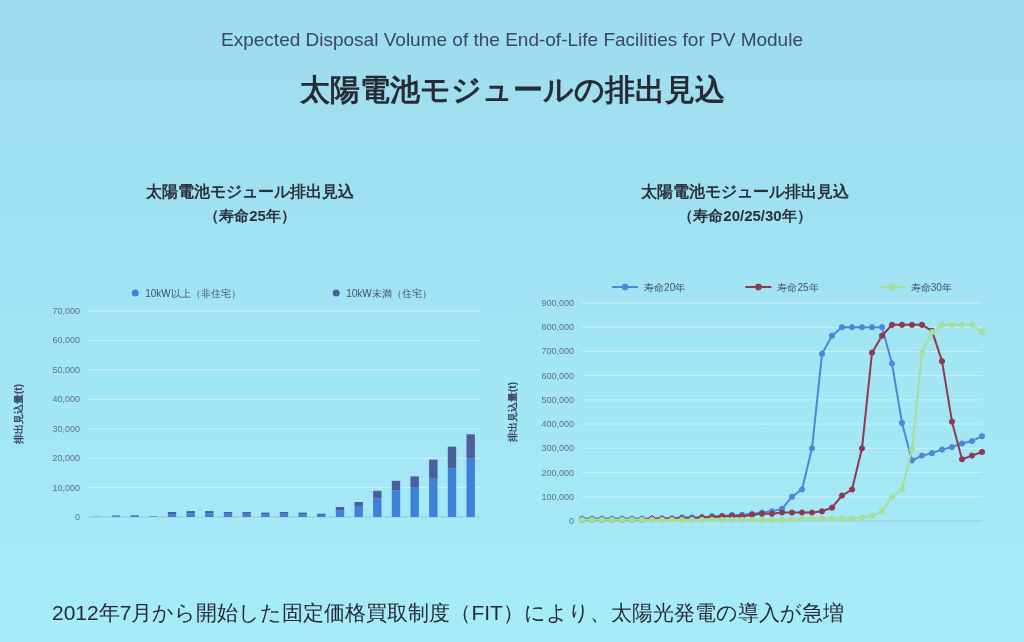  I want to click on chart-subtitle: （寿命25年）, so click(250, 215).